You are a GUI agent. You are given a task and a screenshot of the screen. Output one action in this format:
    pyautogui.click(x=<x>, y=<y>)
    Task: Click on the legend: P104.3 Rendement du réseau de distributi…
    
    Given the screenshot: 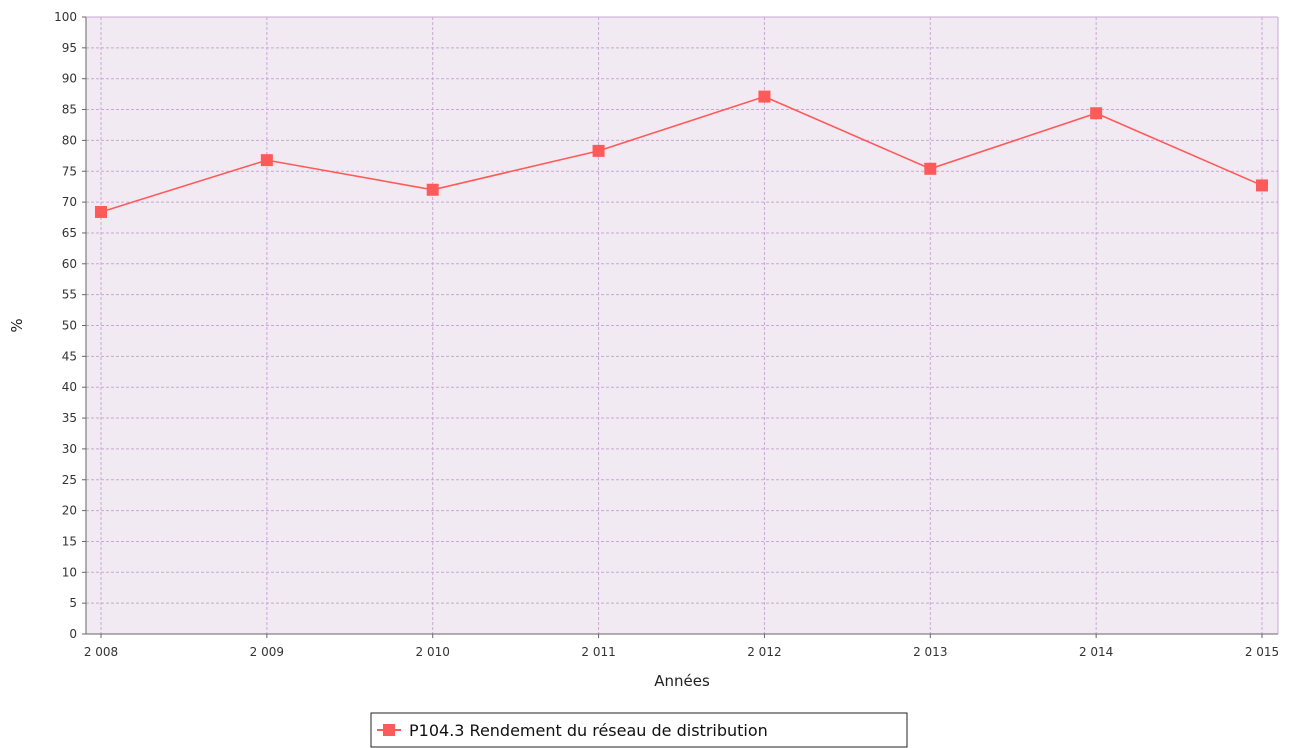 What is the action you would take?
    pyautogui.click(x=639, y=730)
    